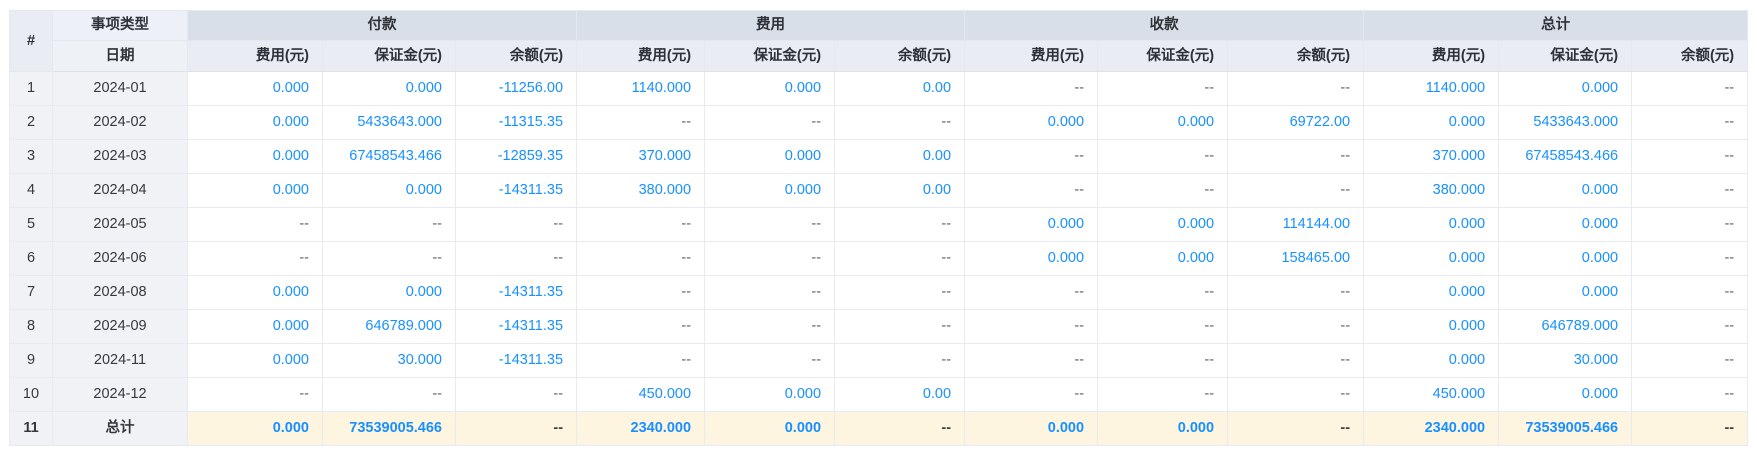 This screenshot has height=465, width=1757. What do you see at coordinates (120, 88) in the screenshot?
I see `date-cell: 2024-01` at bounding box center [120, 88].